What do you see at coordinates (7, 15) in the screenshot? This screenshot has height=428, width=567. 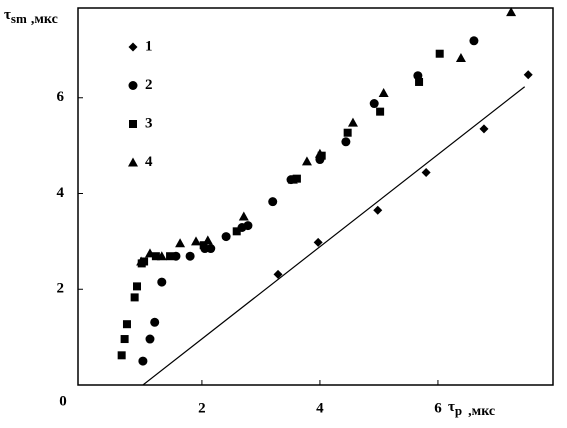 I see `y-label-symbol: τ` at bounding box center [7, 15].